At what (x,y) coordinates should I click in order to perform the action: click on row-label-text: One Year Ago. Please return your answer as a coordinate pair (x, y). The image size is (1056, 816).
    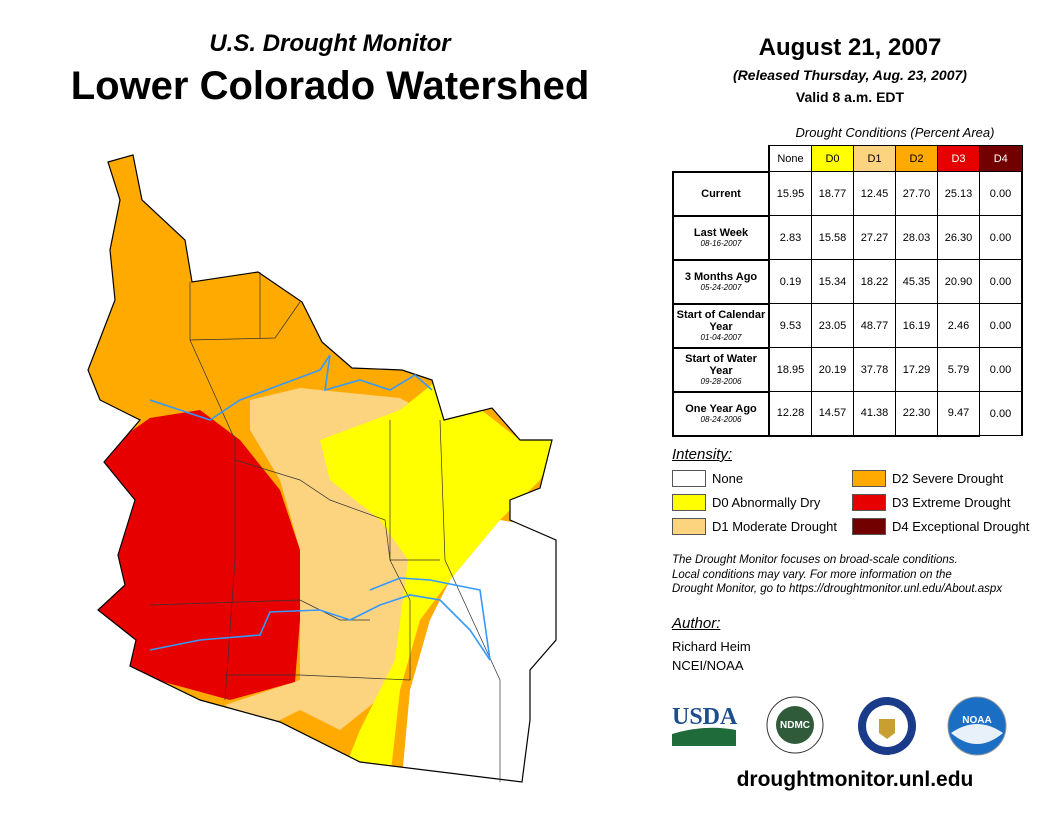
    Looking at the image, I should click on (721, 409).